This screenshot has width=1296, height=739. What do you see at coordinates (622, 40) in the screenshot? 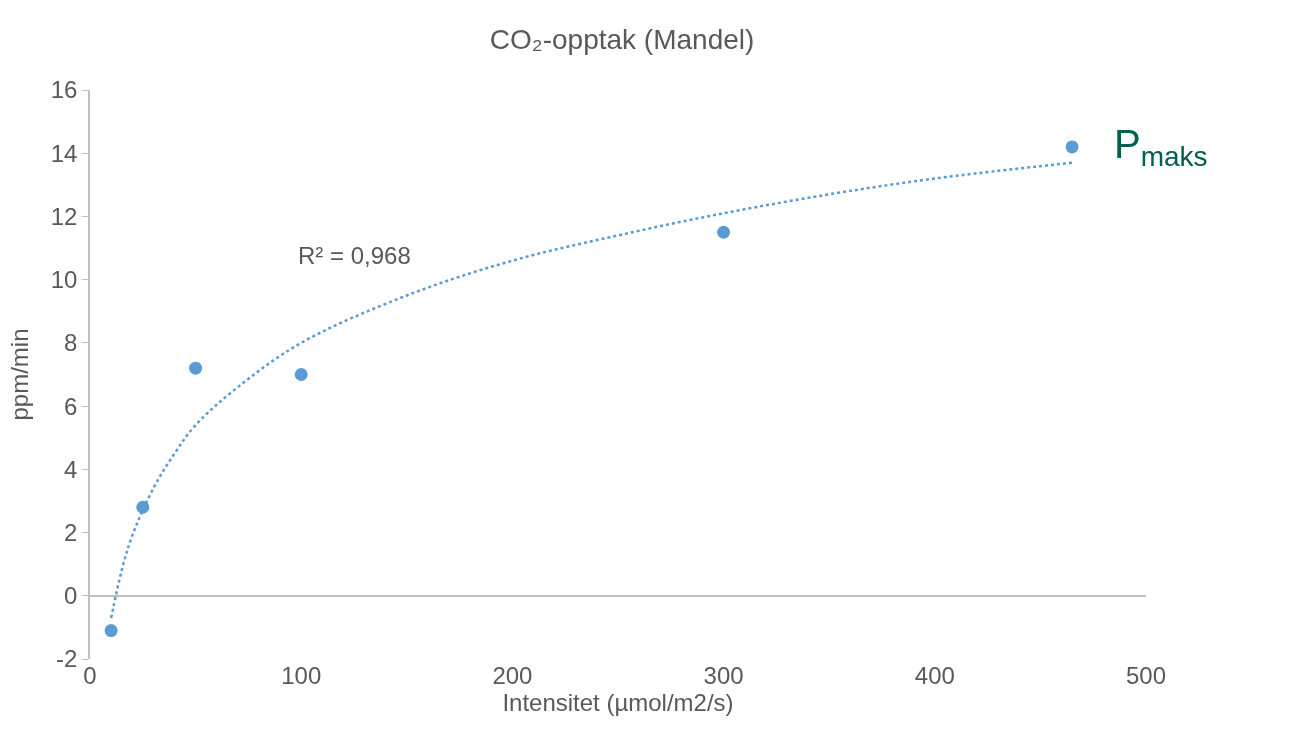
I see `chart-title: CO₂-opptak (Mandel)` at bounding box center [622, 40].